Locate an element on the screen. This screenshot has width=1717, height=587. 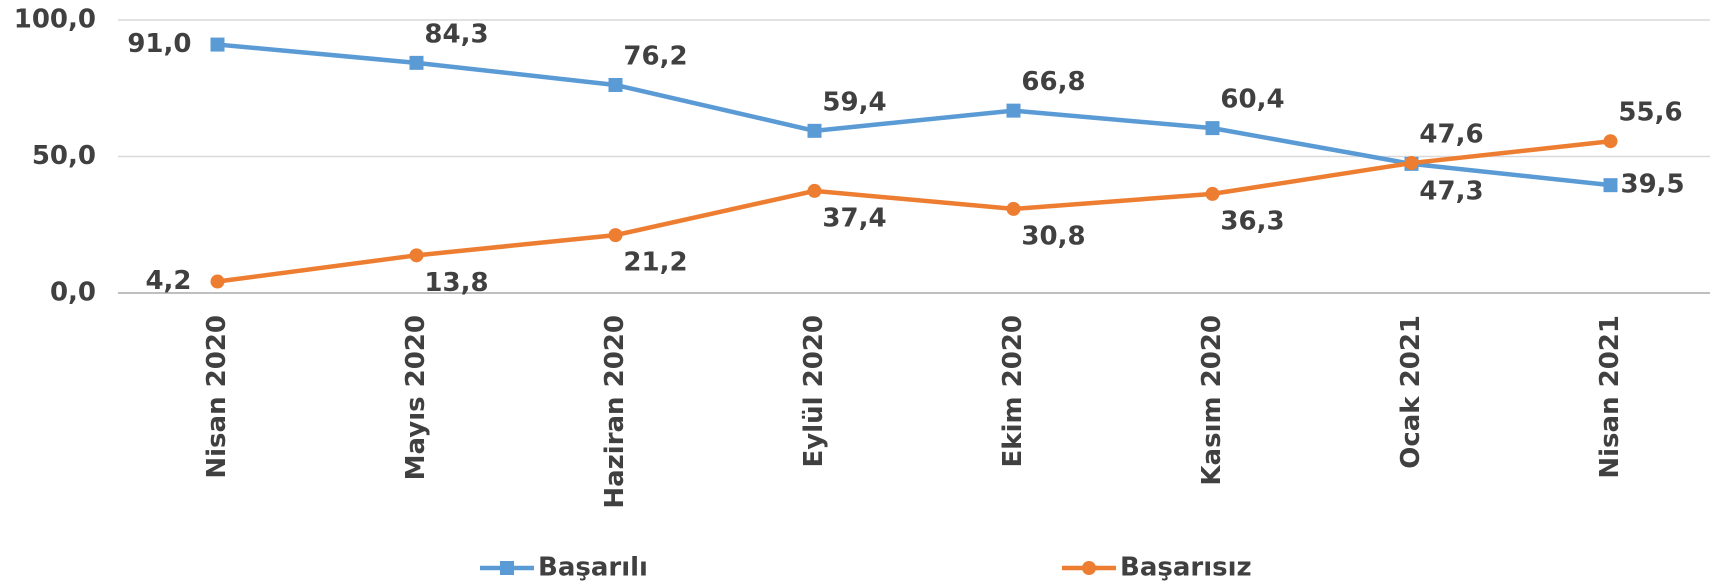
data-label: 66,8 is located at coordinates (1053, 82).